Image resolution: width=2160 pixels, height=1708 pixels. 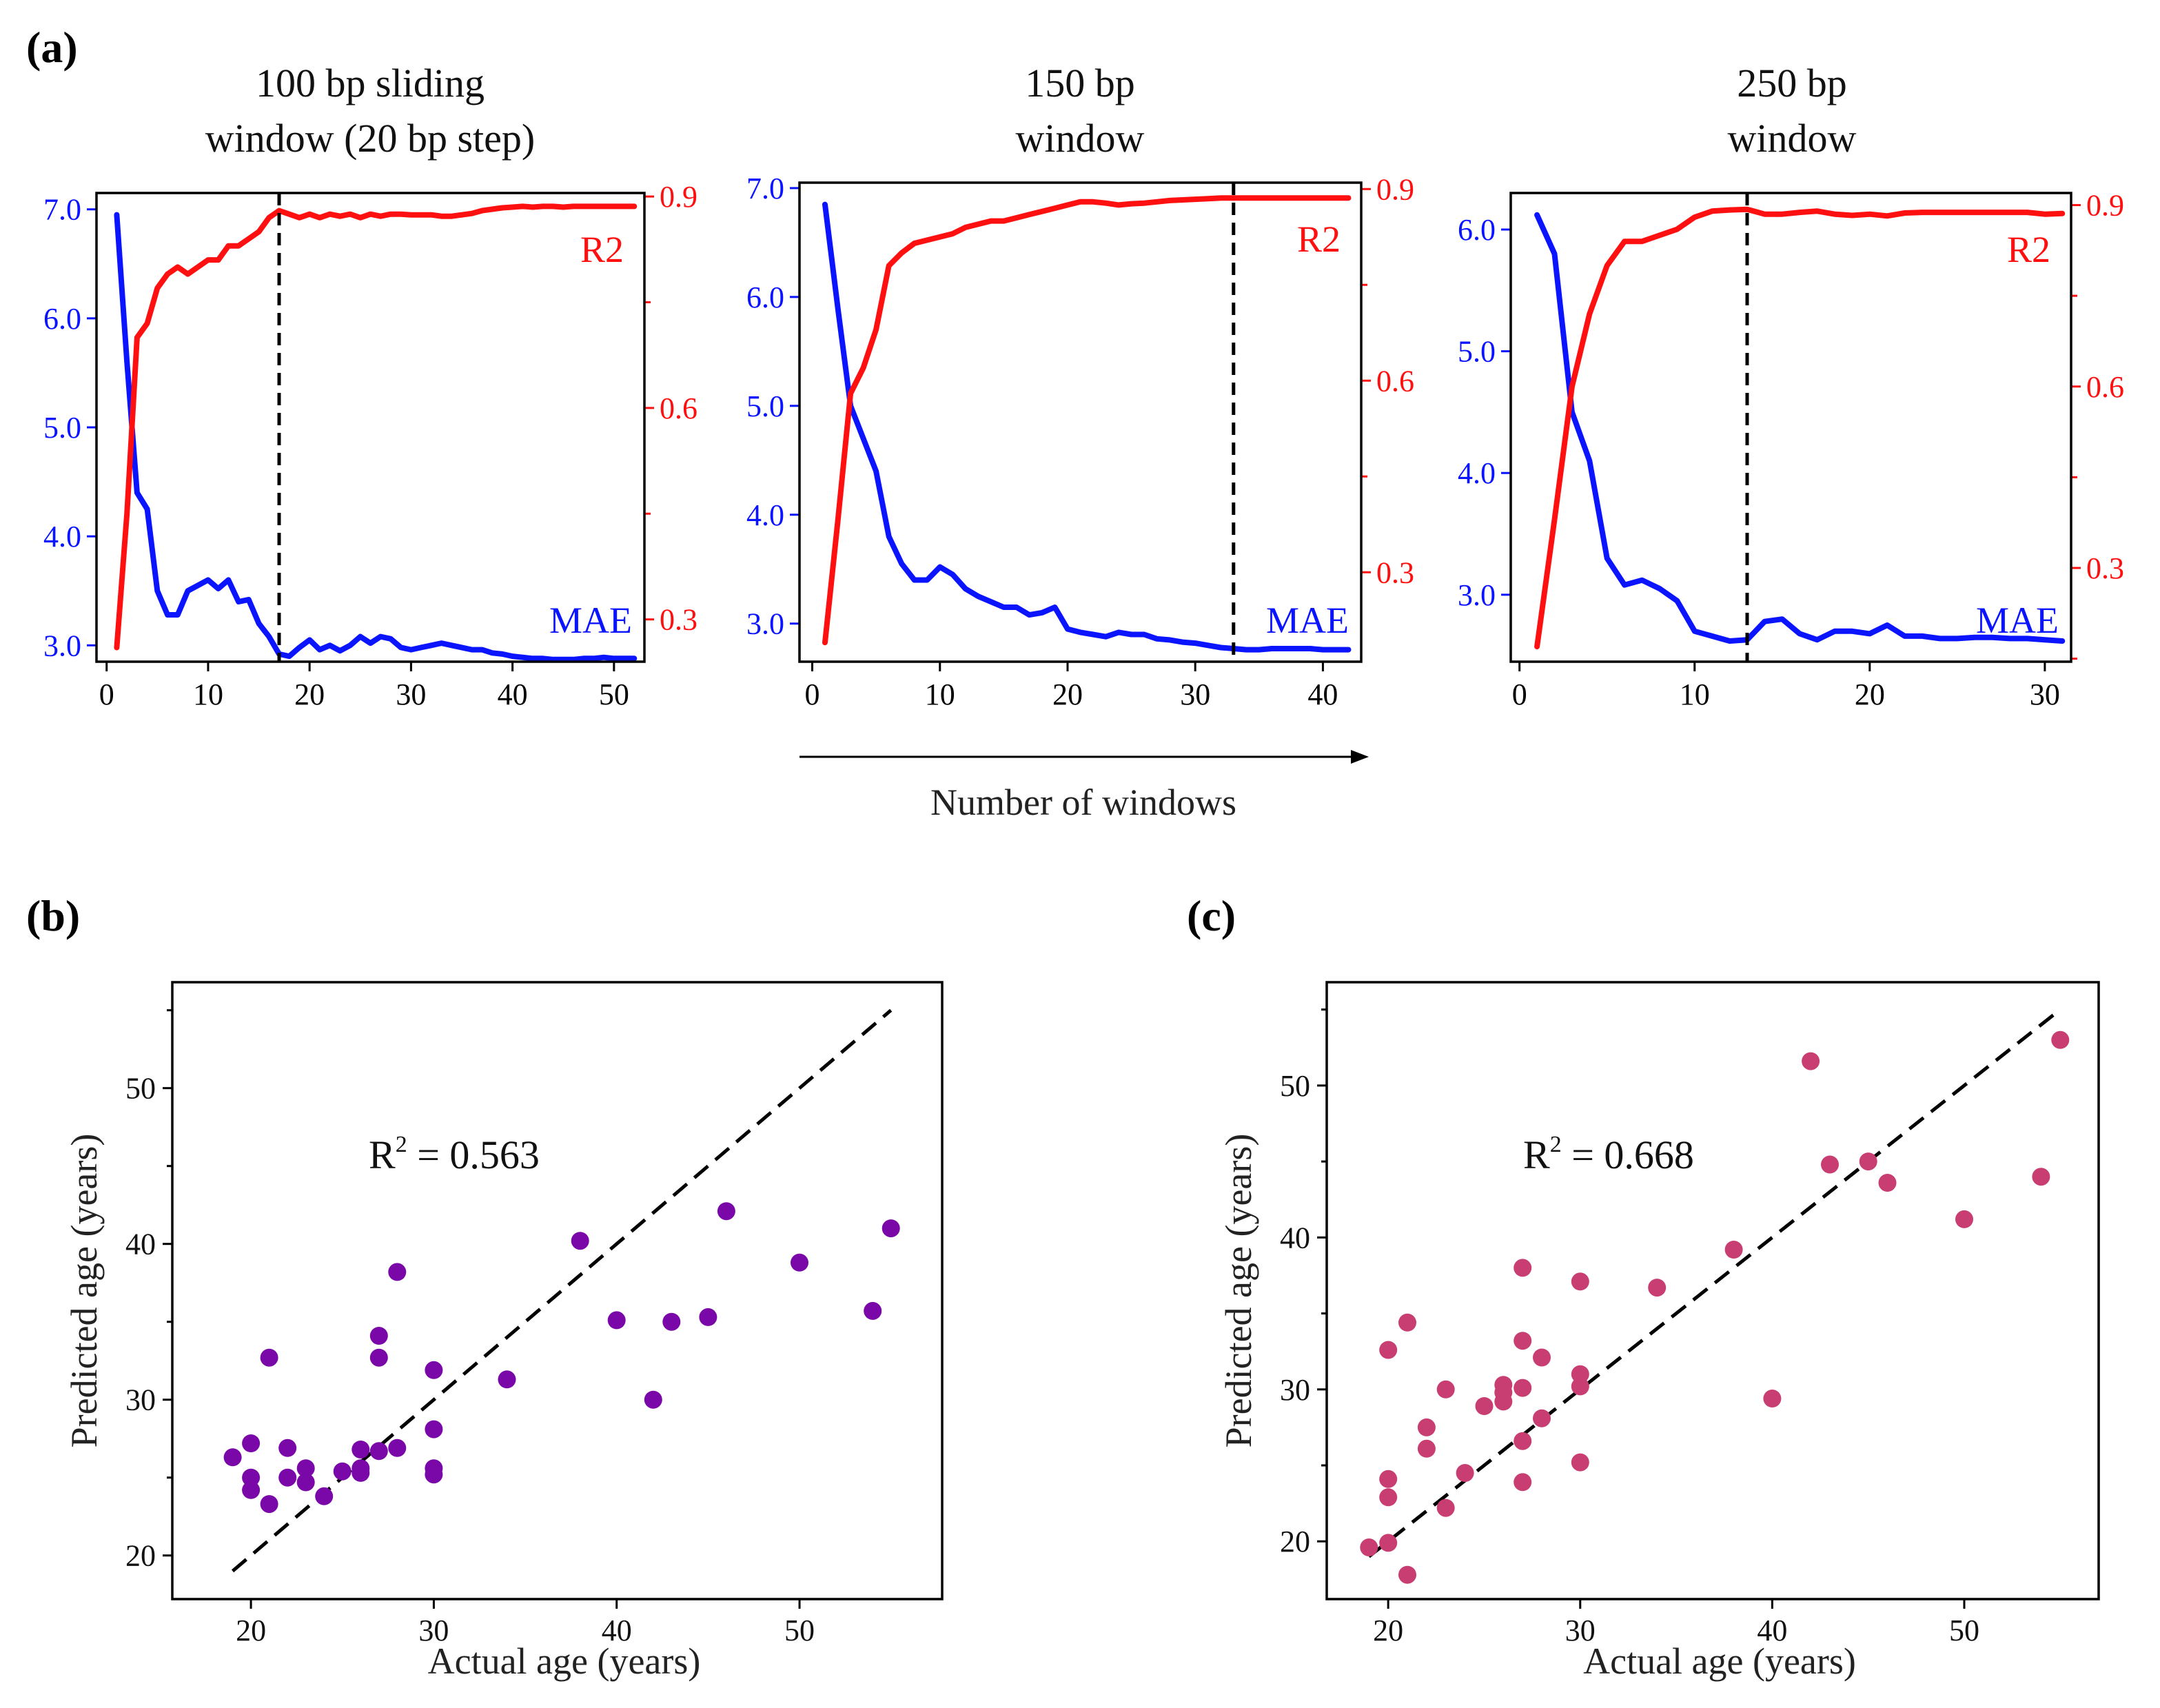 I want to click on right-y-tick-label: 0.6, so click(x=2105, y=387).